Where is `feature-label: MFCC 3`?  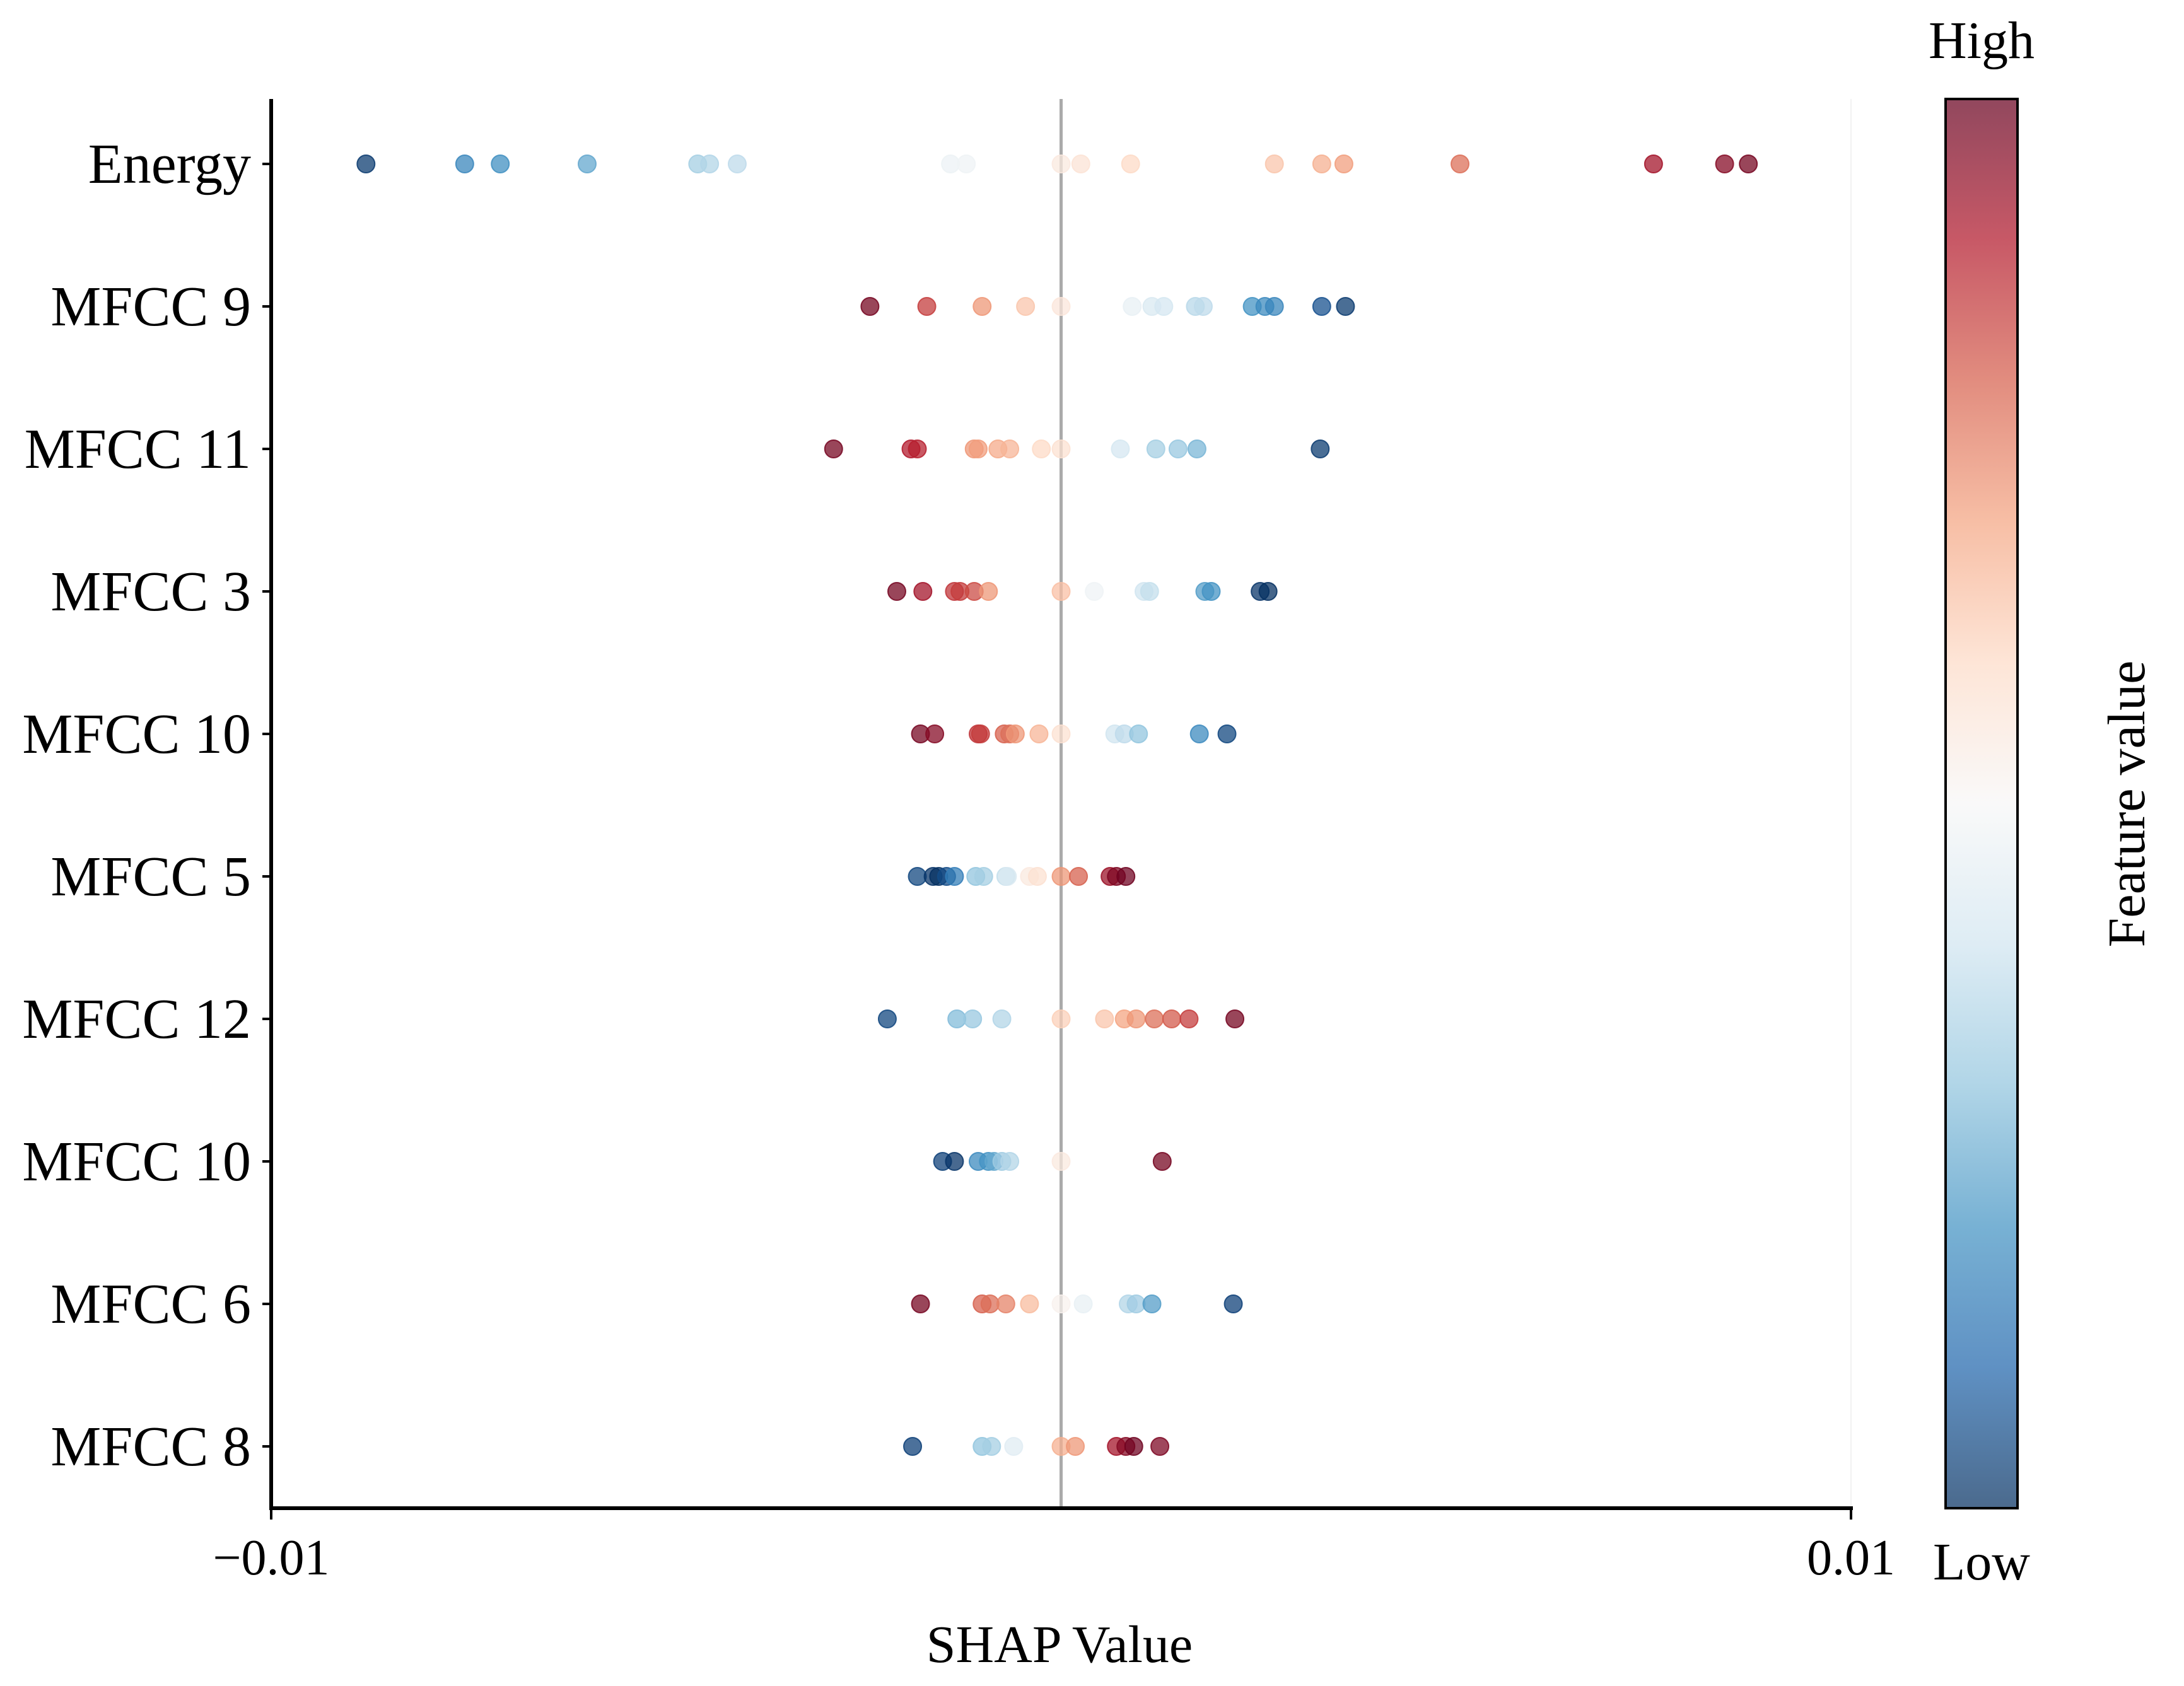 feature-label: MFCC 3 is located at coordinates (150, 592).